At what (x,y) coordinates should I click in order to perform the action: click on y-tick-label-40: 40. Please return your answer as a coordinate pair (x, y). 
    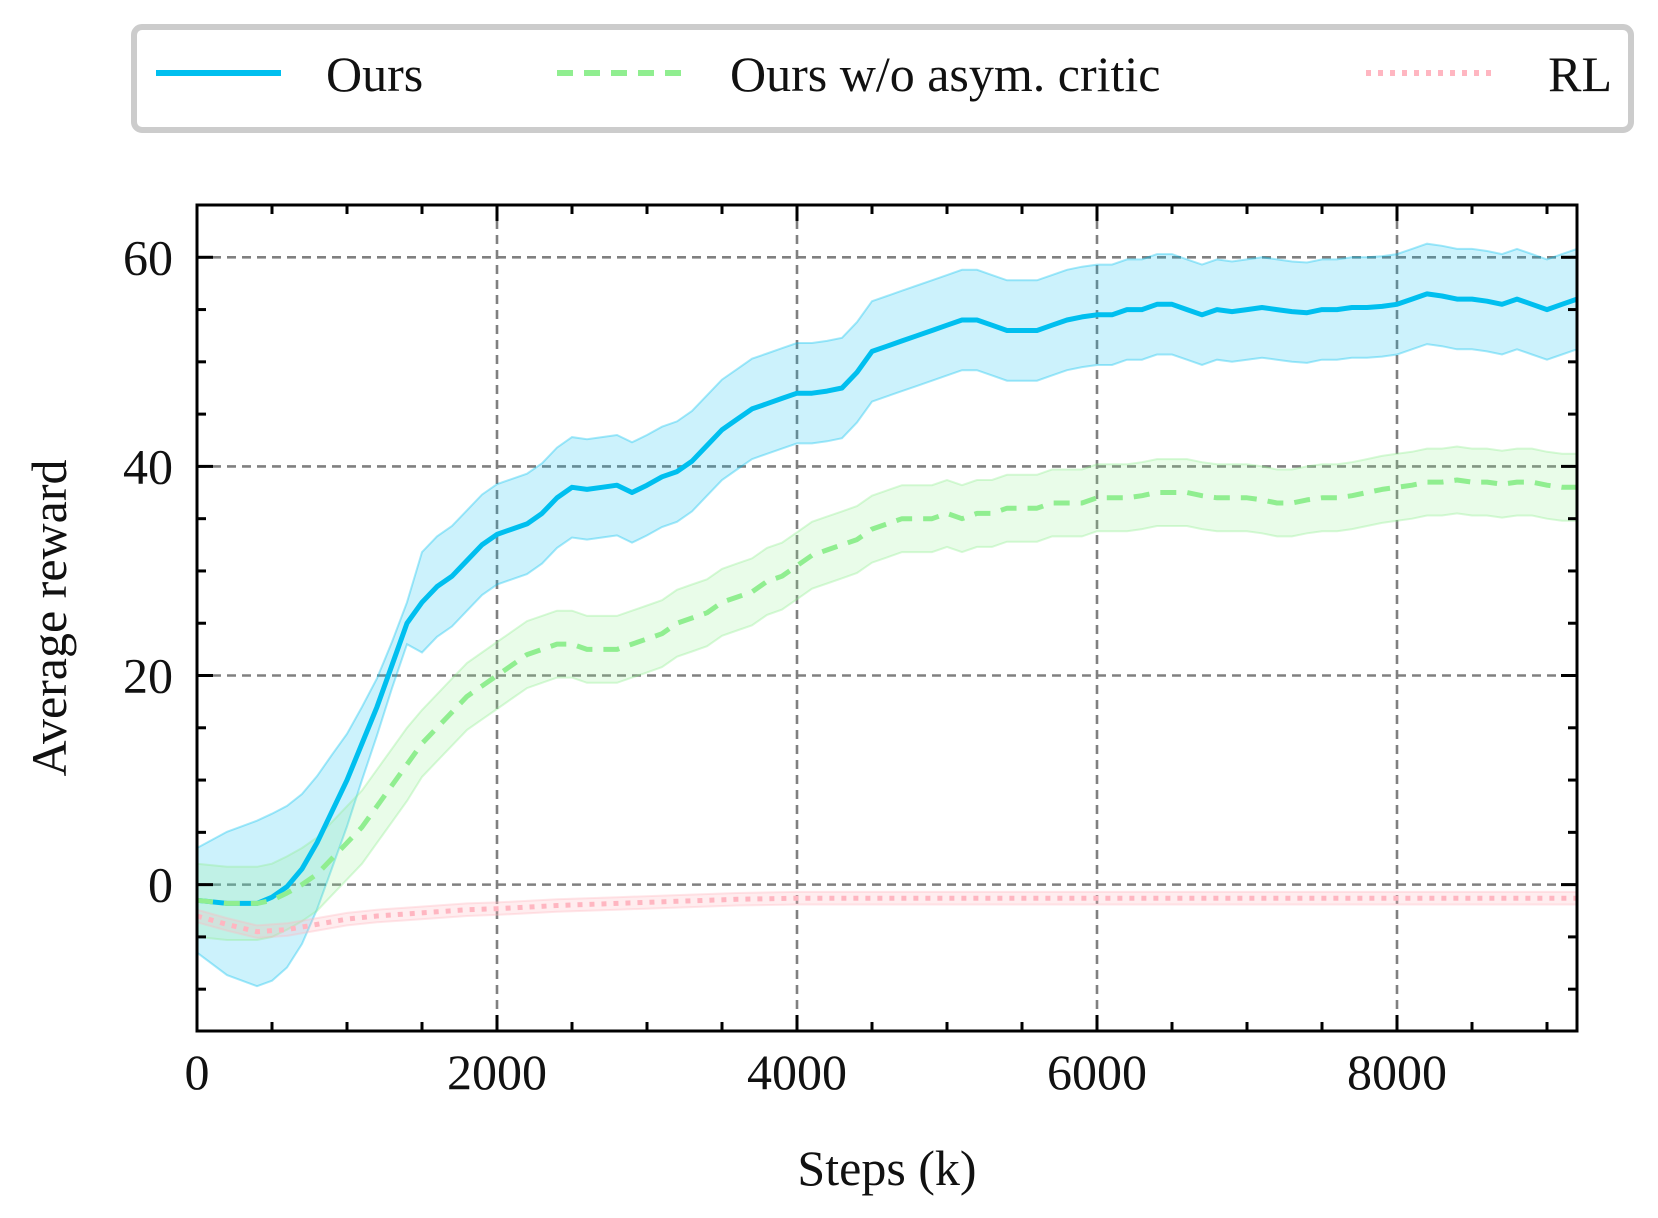
    Looking at the image, I should click on (148, 466).